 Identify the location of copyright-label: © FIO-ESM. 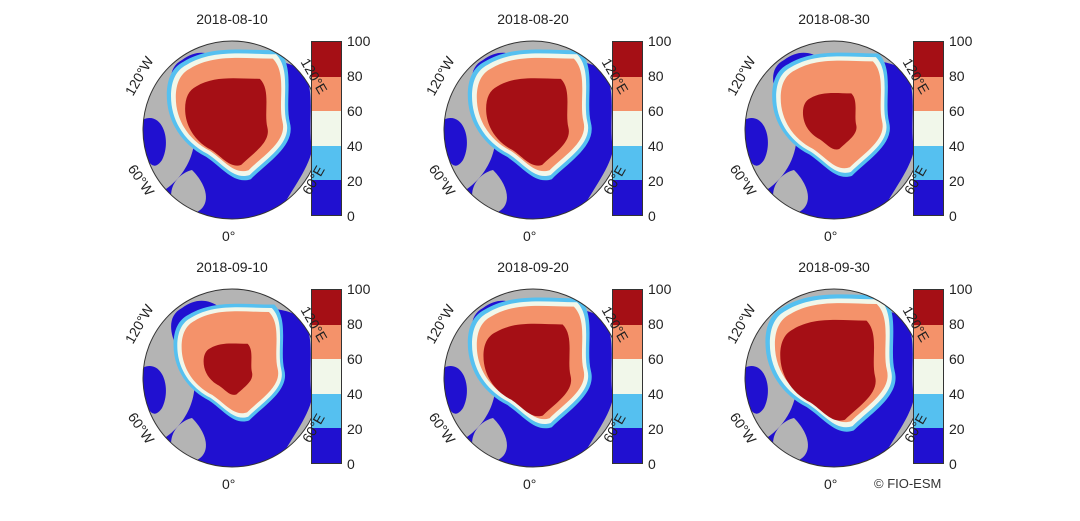
(908, 483).